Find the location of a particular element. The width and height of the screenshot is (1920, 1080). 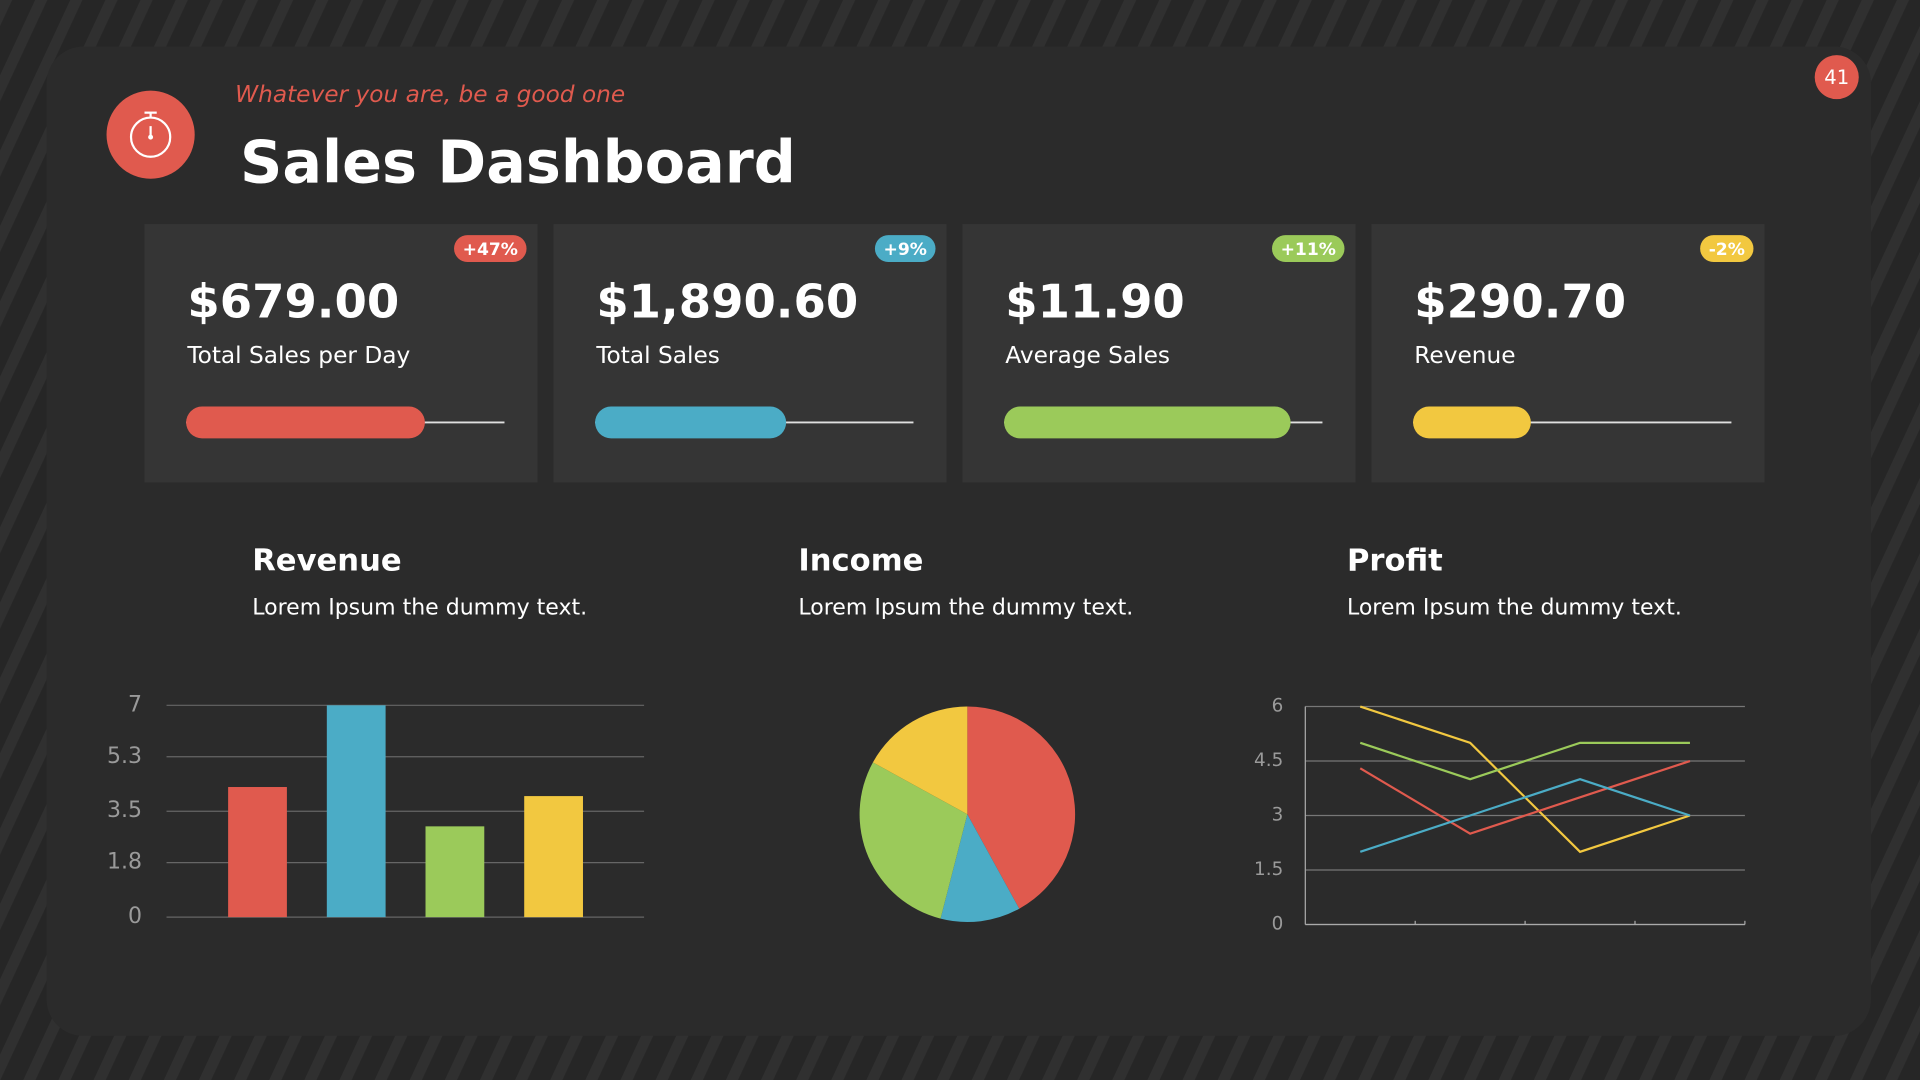

kpi-label: Total Sales per Day is located at coordinates (298, 355).